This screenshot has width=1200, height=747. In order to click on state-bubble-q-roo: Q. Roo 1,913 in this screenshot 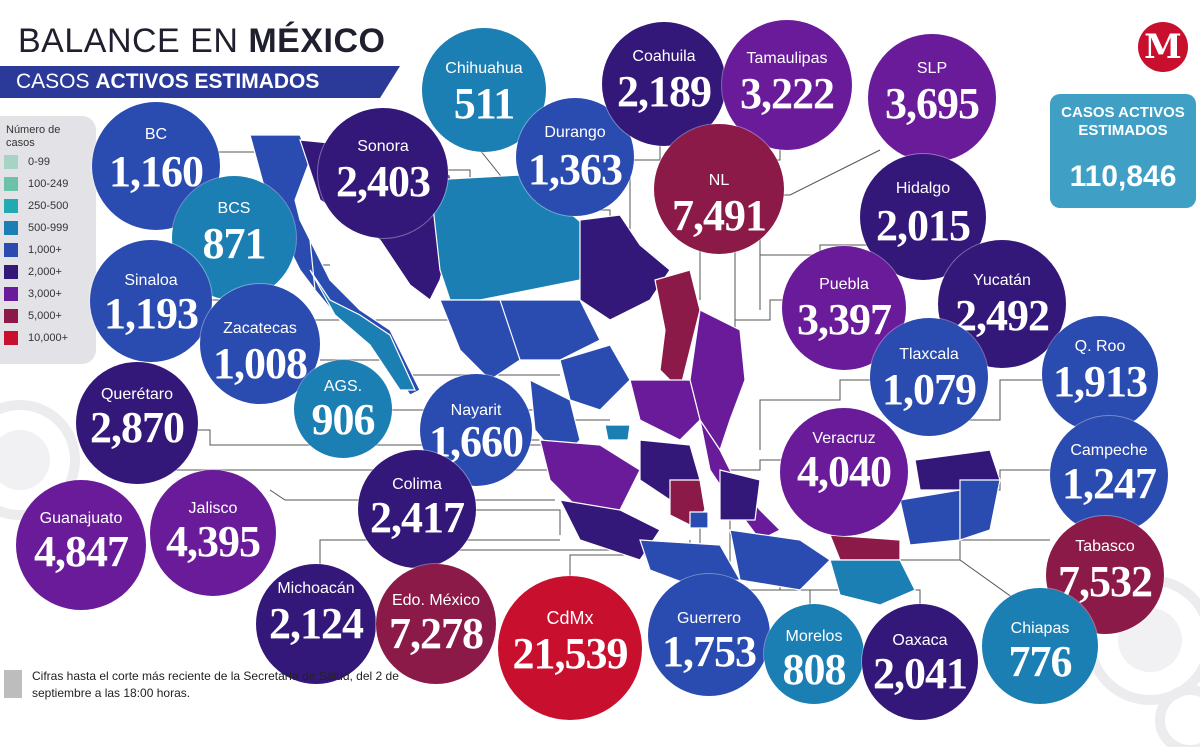, I will do `click(1100, 374)`.